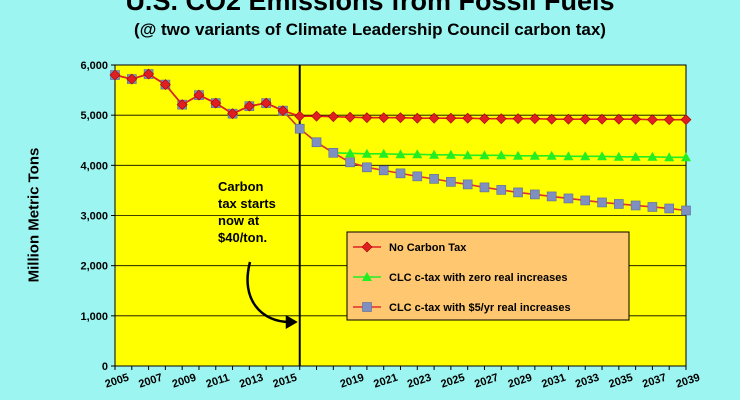 The image size is (740, 400). Describe the element at coordinates (352, 381) in the screenshot. I see `x-tick-label: 2019` at that location.